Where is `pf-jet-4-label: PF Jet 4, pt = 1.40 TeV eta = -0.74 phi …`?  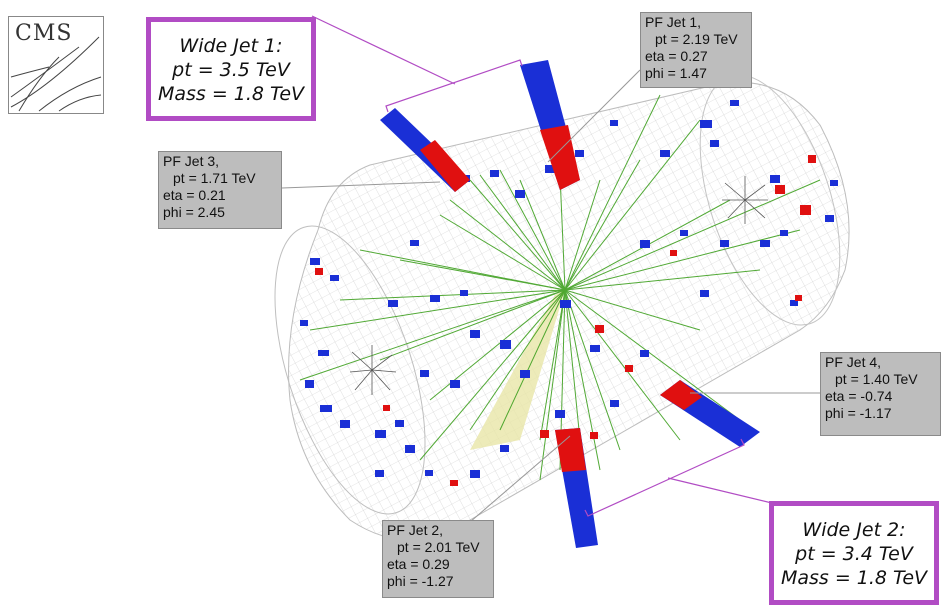 pf-jet-4-label: PF Jet 4, pt = 1.40 TeV eta = -0.74 phi … is located at coordinates (880, 394).